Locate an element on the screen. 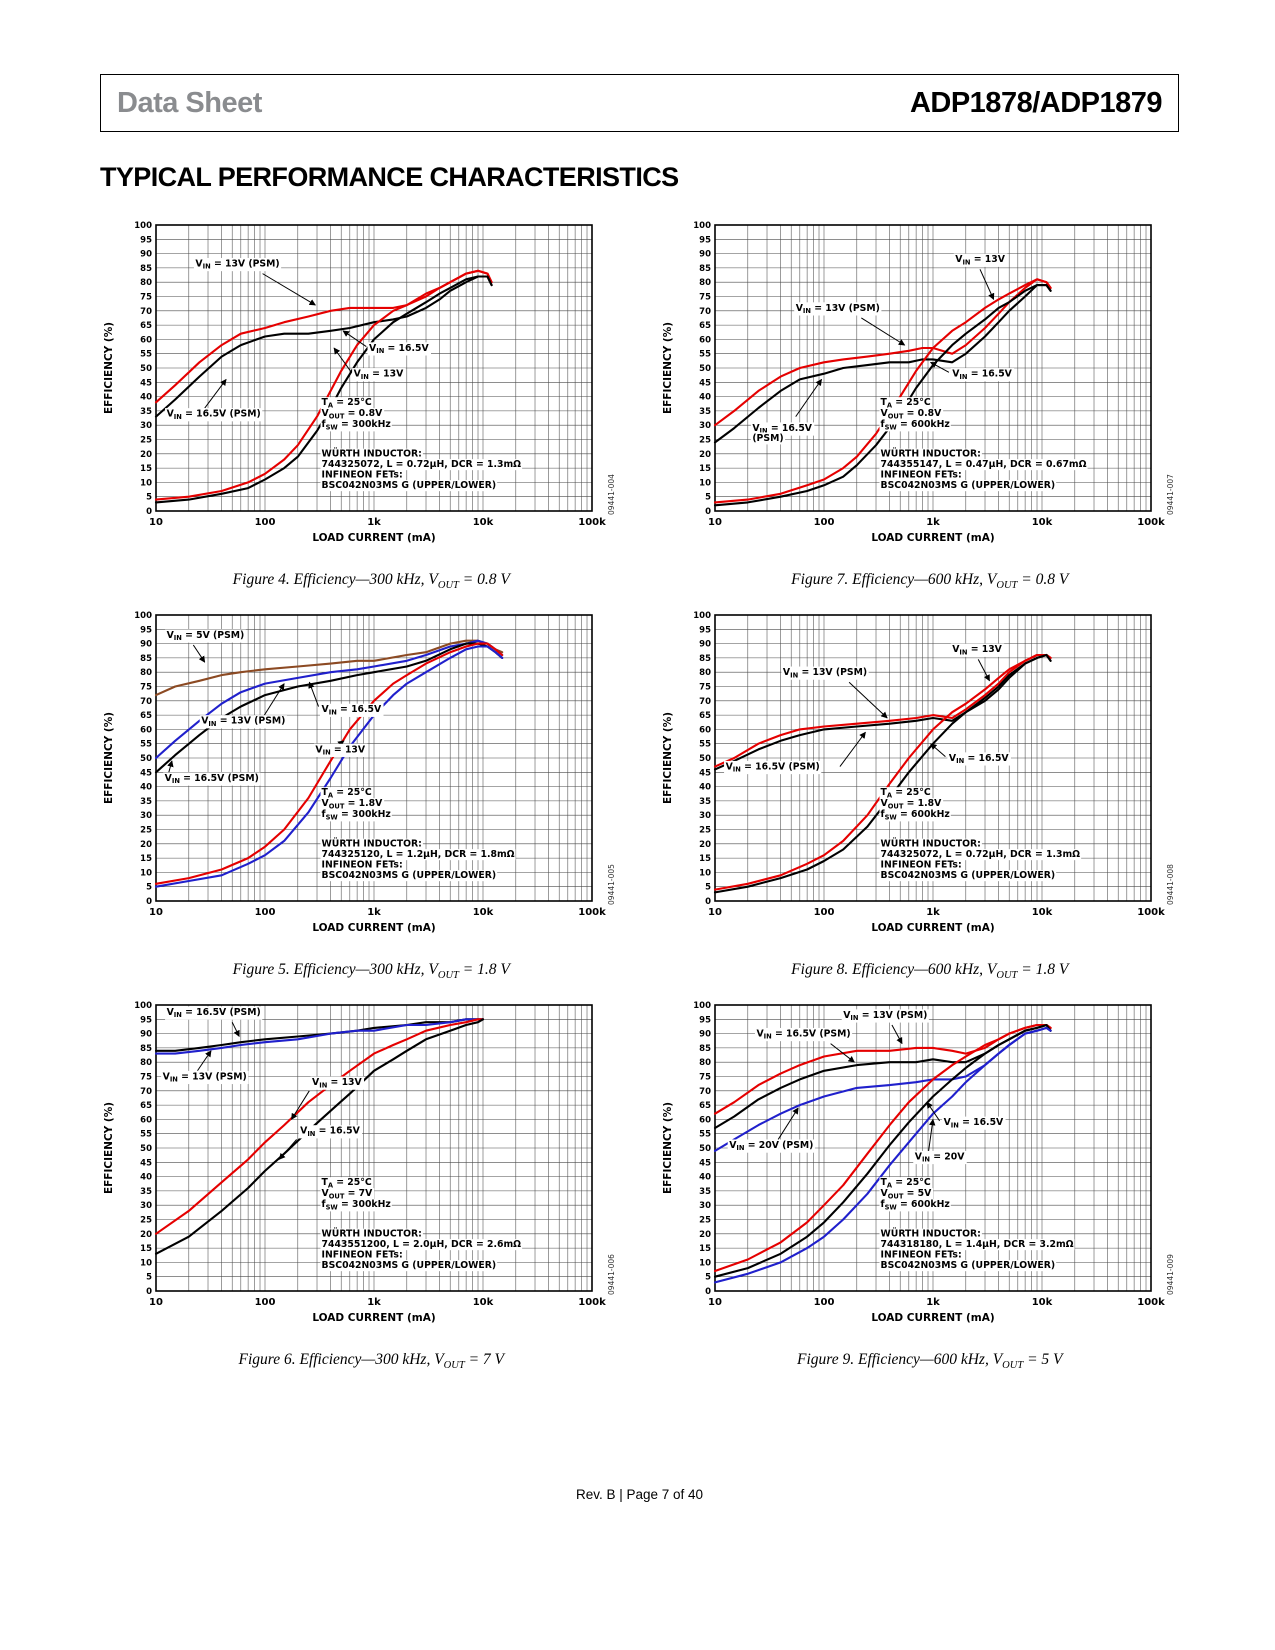  svg-text: VOUT = 7V is located at coordinates (348, 1194).